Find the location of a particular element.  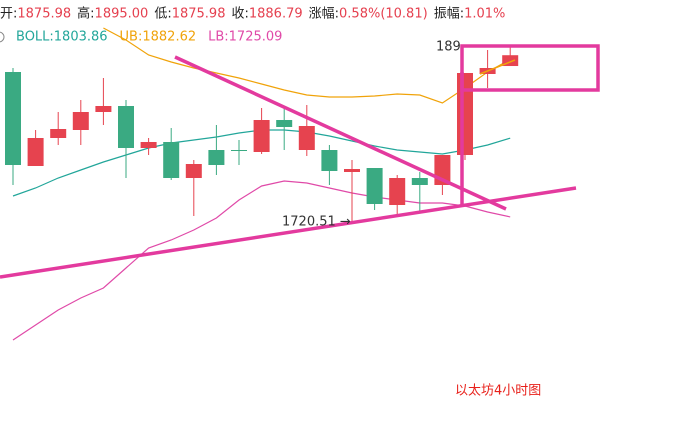

header-label: 开: is located at coordinates (8, 14).